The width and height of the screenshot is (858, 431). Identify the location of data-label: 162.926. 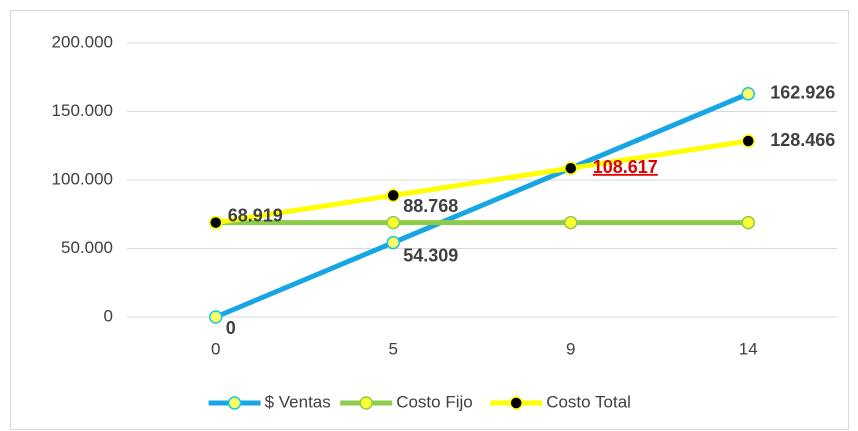
(802, 93).